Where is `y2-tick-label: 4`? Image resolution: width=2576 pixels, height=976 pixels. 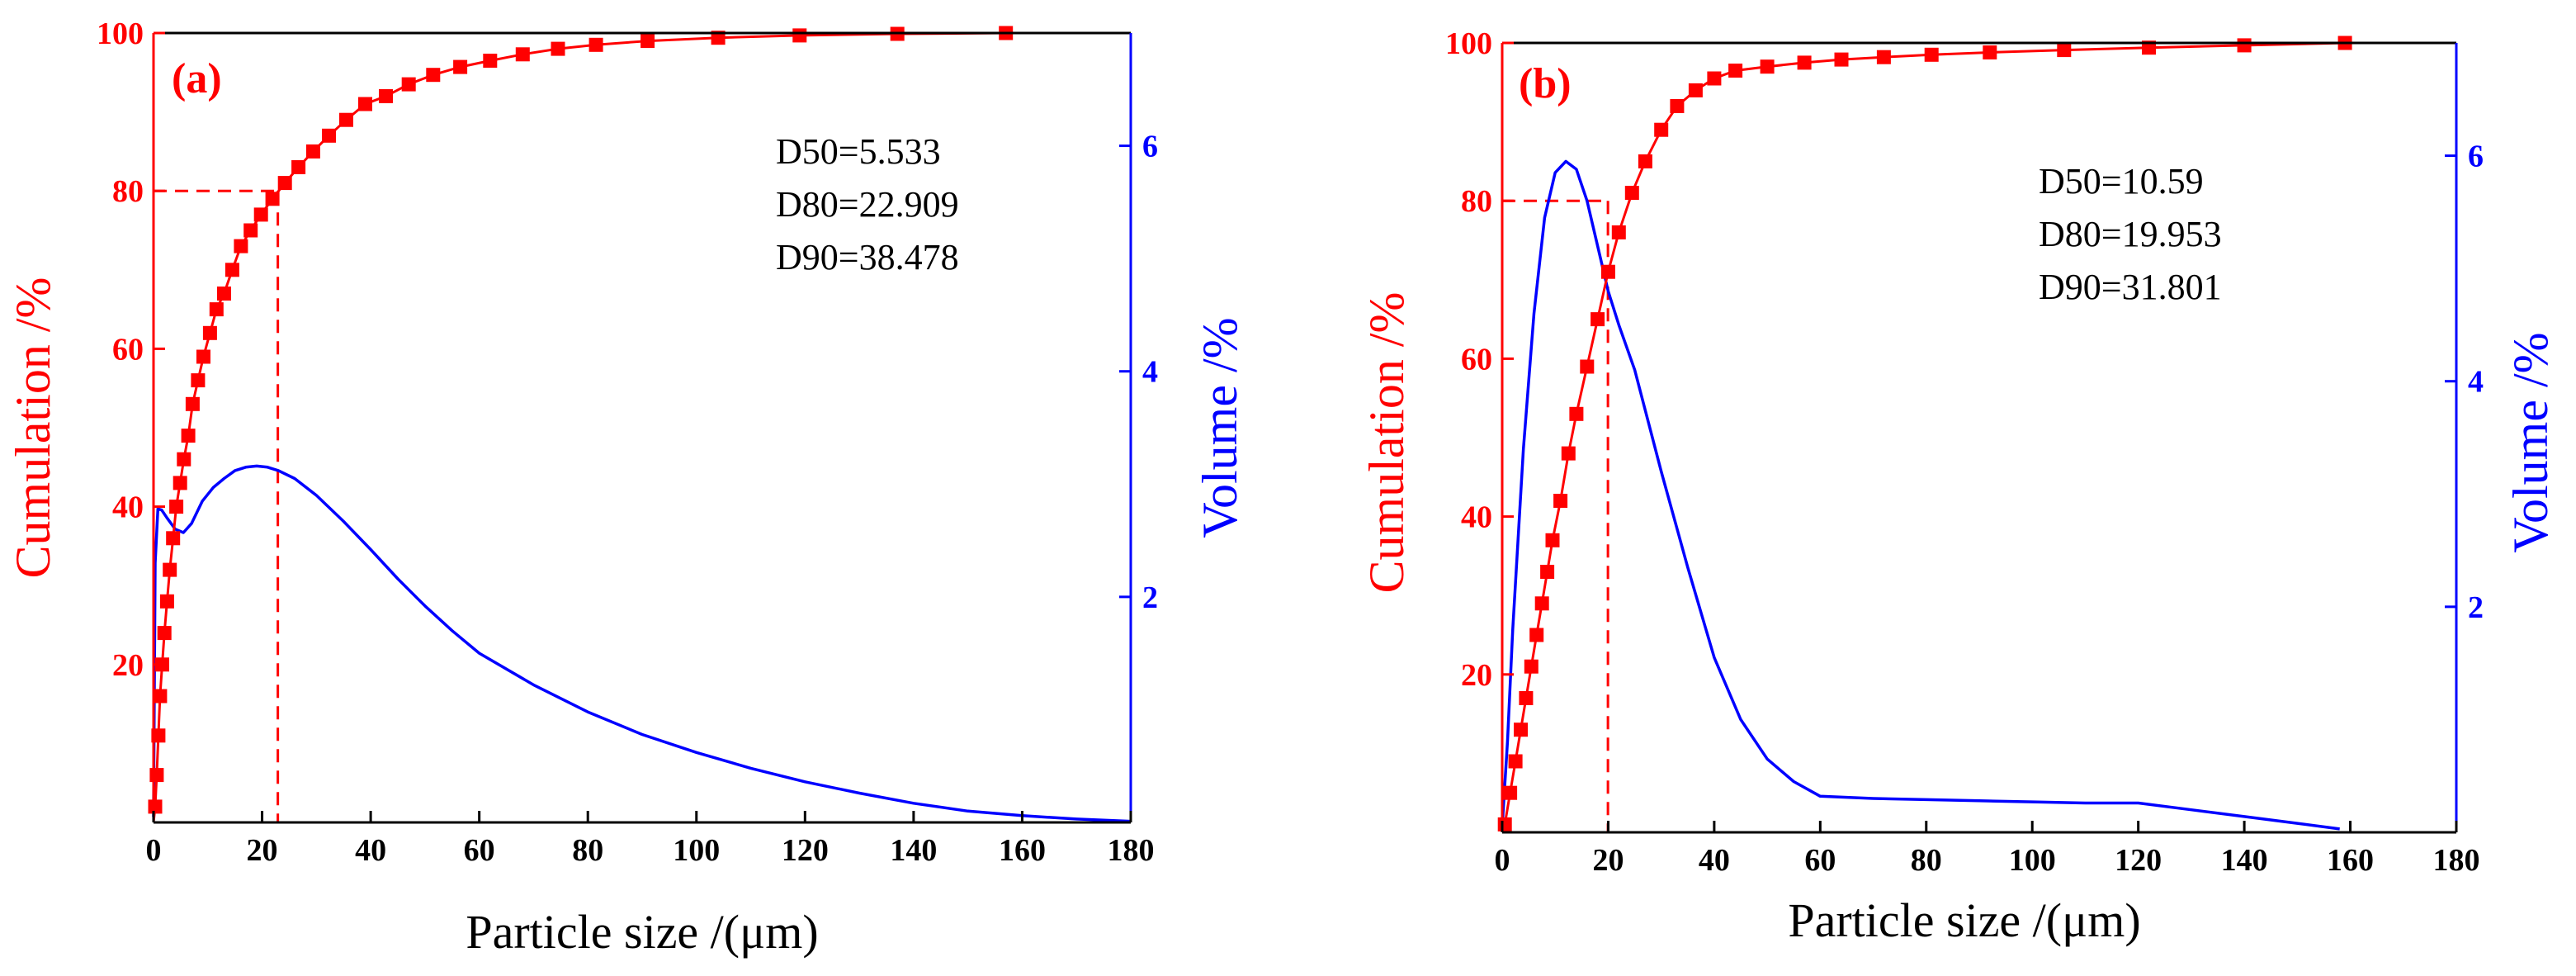 y2-tick-label: 4 is located at coordinates (2476, 382).